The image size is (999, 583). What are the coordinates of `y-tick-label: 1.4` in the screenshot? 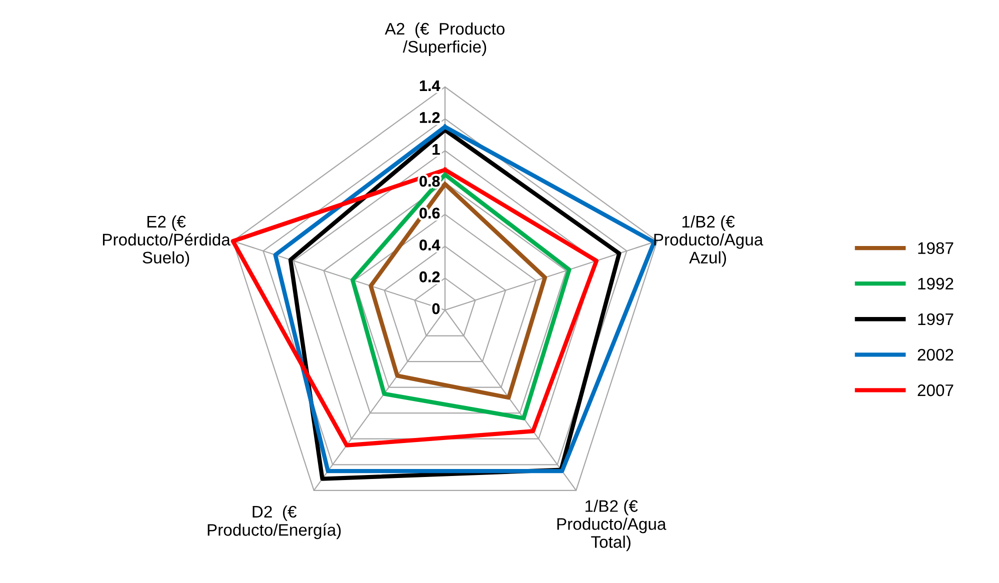 It's located at (430, 85).